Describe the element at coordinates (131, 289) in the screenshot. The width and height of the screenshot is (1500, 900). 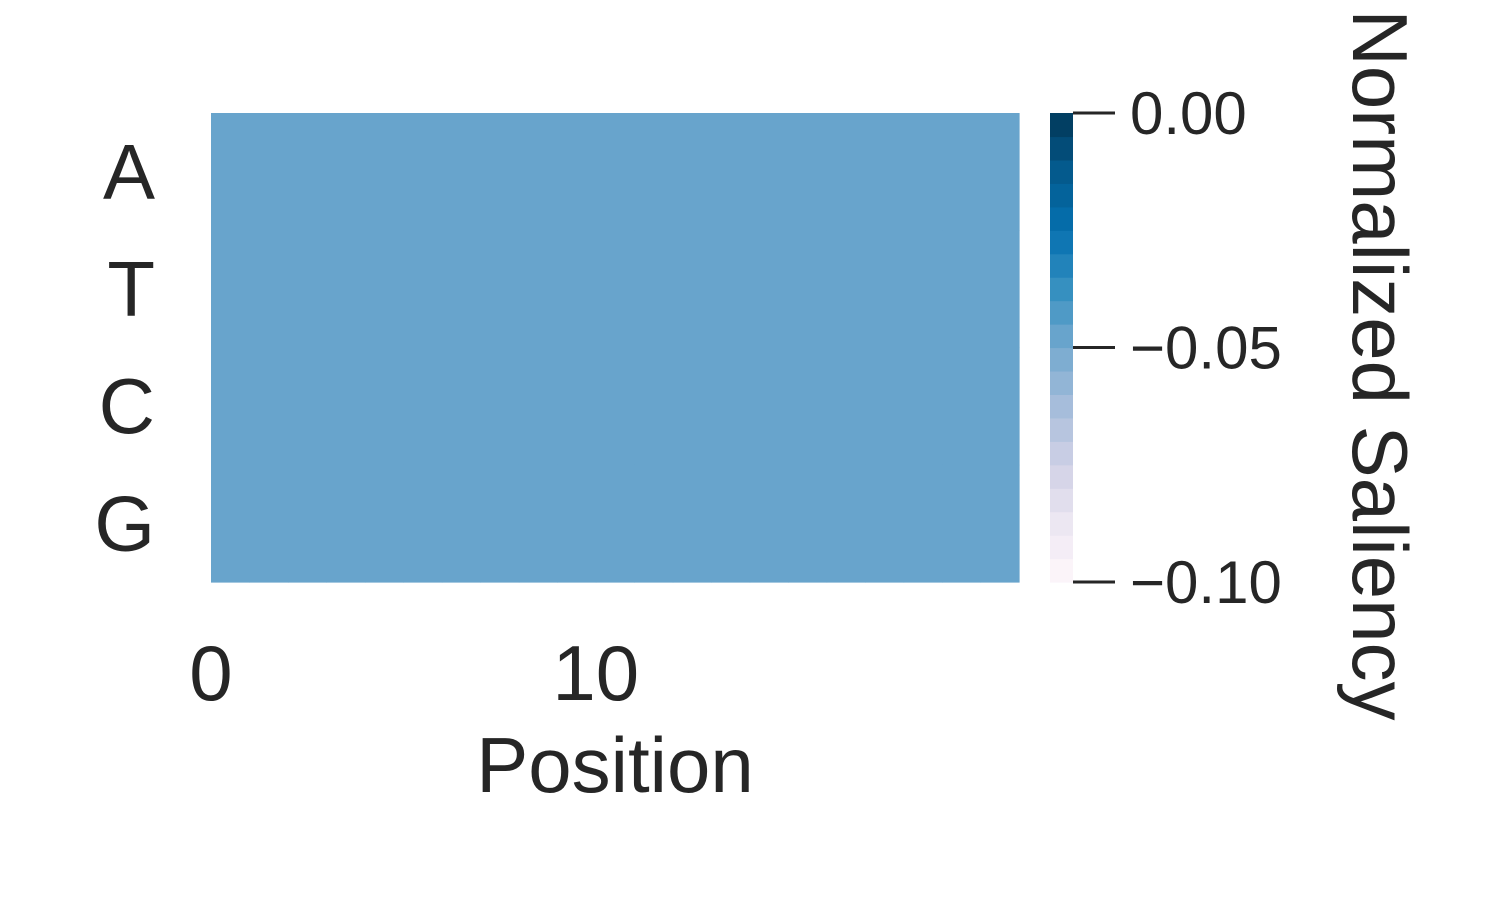
I see `row-label: T` at that location.